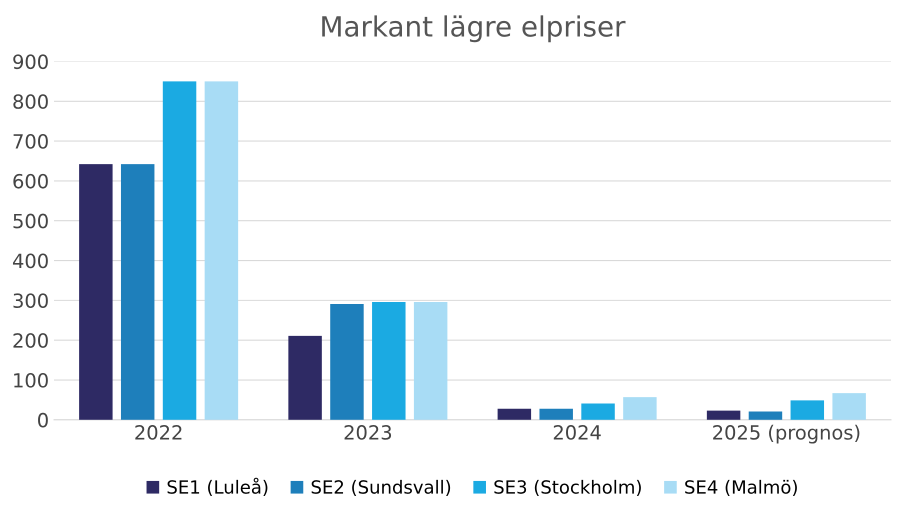 The image size is (900, 512). Describe the element at coordinates (741, 488) in the screenshot. I see `legend-label: SE4 (Malmö)` at that location.